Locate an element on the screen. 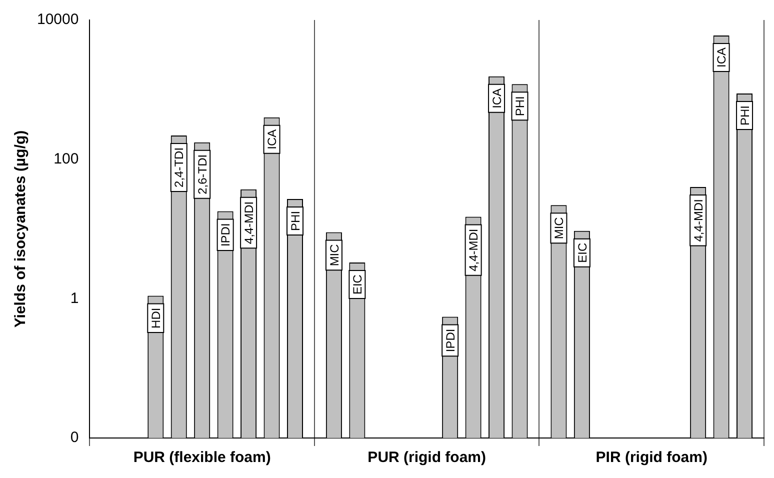 The height and width of the screenshot is (478, 774). series-label: 2,6-TDI is located at coordinates (202, 174).